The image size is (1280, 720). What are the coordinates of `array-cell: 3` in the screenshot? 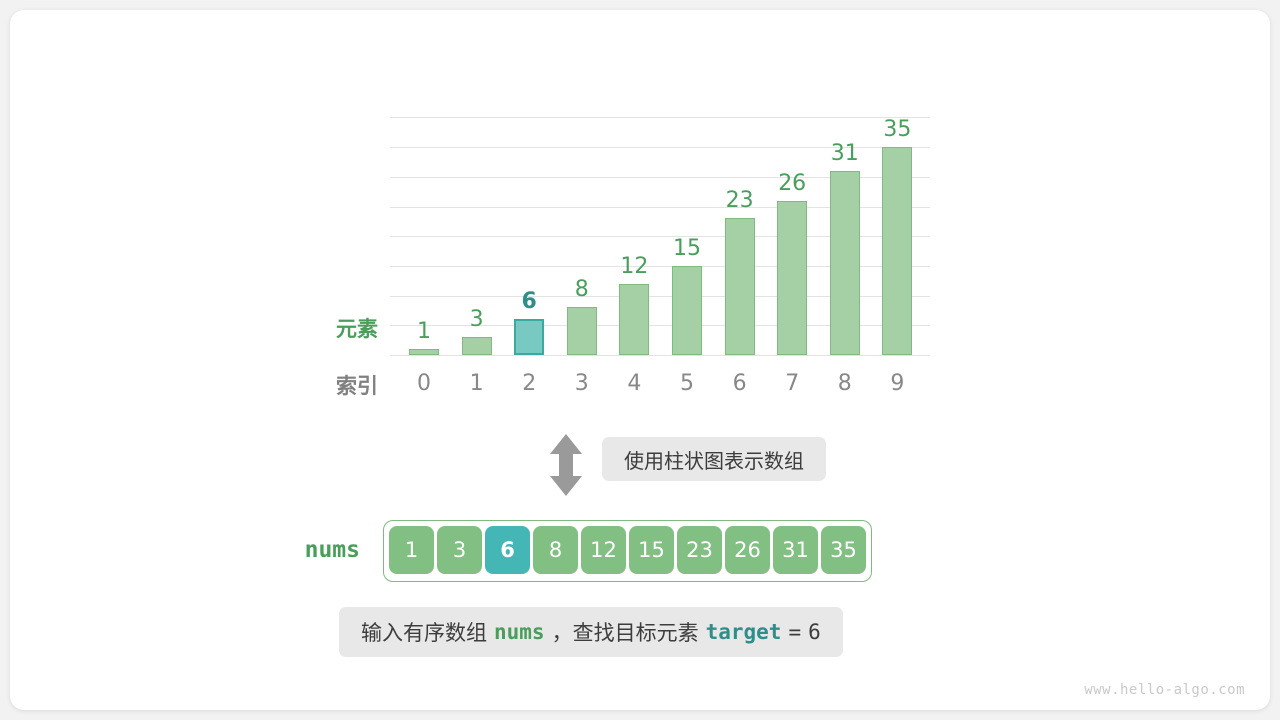 It's located at (459, 550).